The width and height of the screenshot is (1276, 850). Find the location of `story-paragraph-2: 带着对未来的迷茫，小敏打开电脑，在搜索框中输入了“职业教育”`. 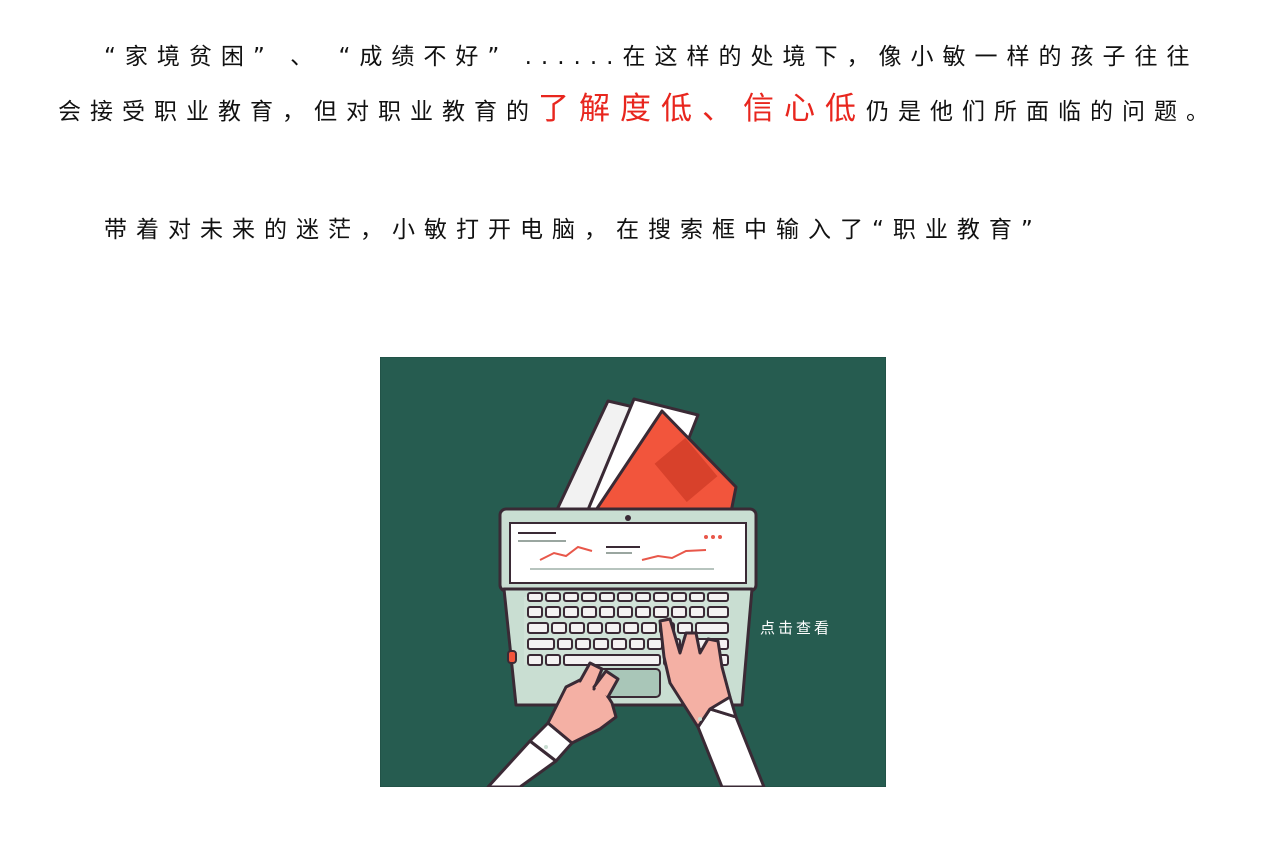

story-paragraph-2: 带着对未来的迷茫，小敏打开电脑，在搜索框中输入了“职业教育” is located at coordinates (573, 230).